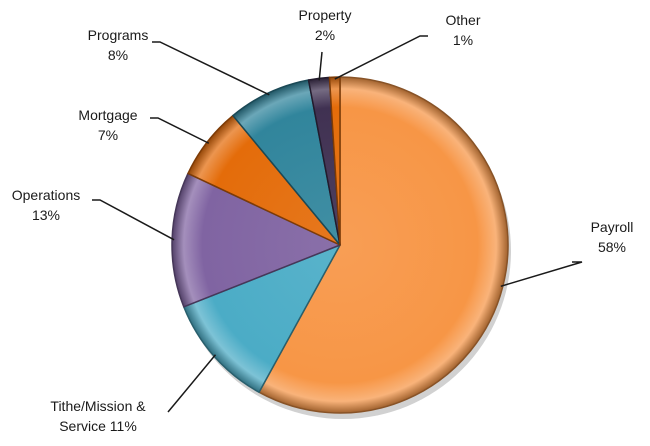 This screenshot has width=650, height=446. I want to click on slice-label: Programs 8%, so click(118, 45).